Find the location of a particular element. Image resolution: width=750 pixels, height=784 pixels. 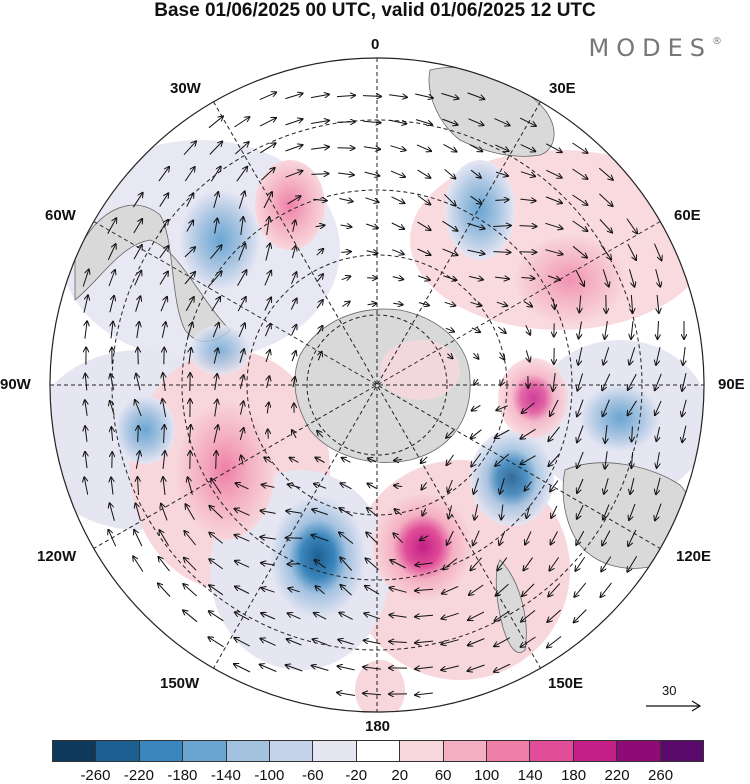

lon-label-120e: 120E is located at coordinates (693, 556).